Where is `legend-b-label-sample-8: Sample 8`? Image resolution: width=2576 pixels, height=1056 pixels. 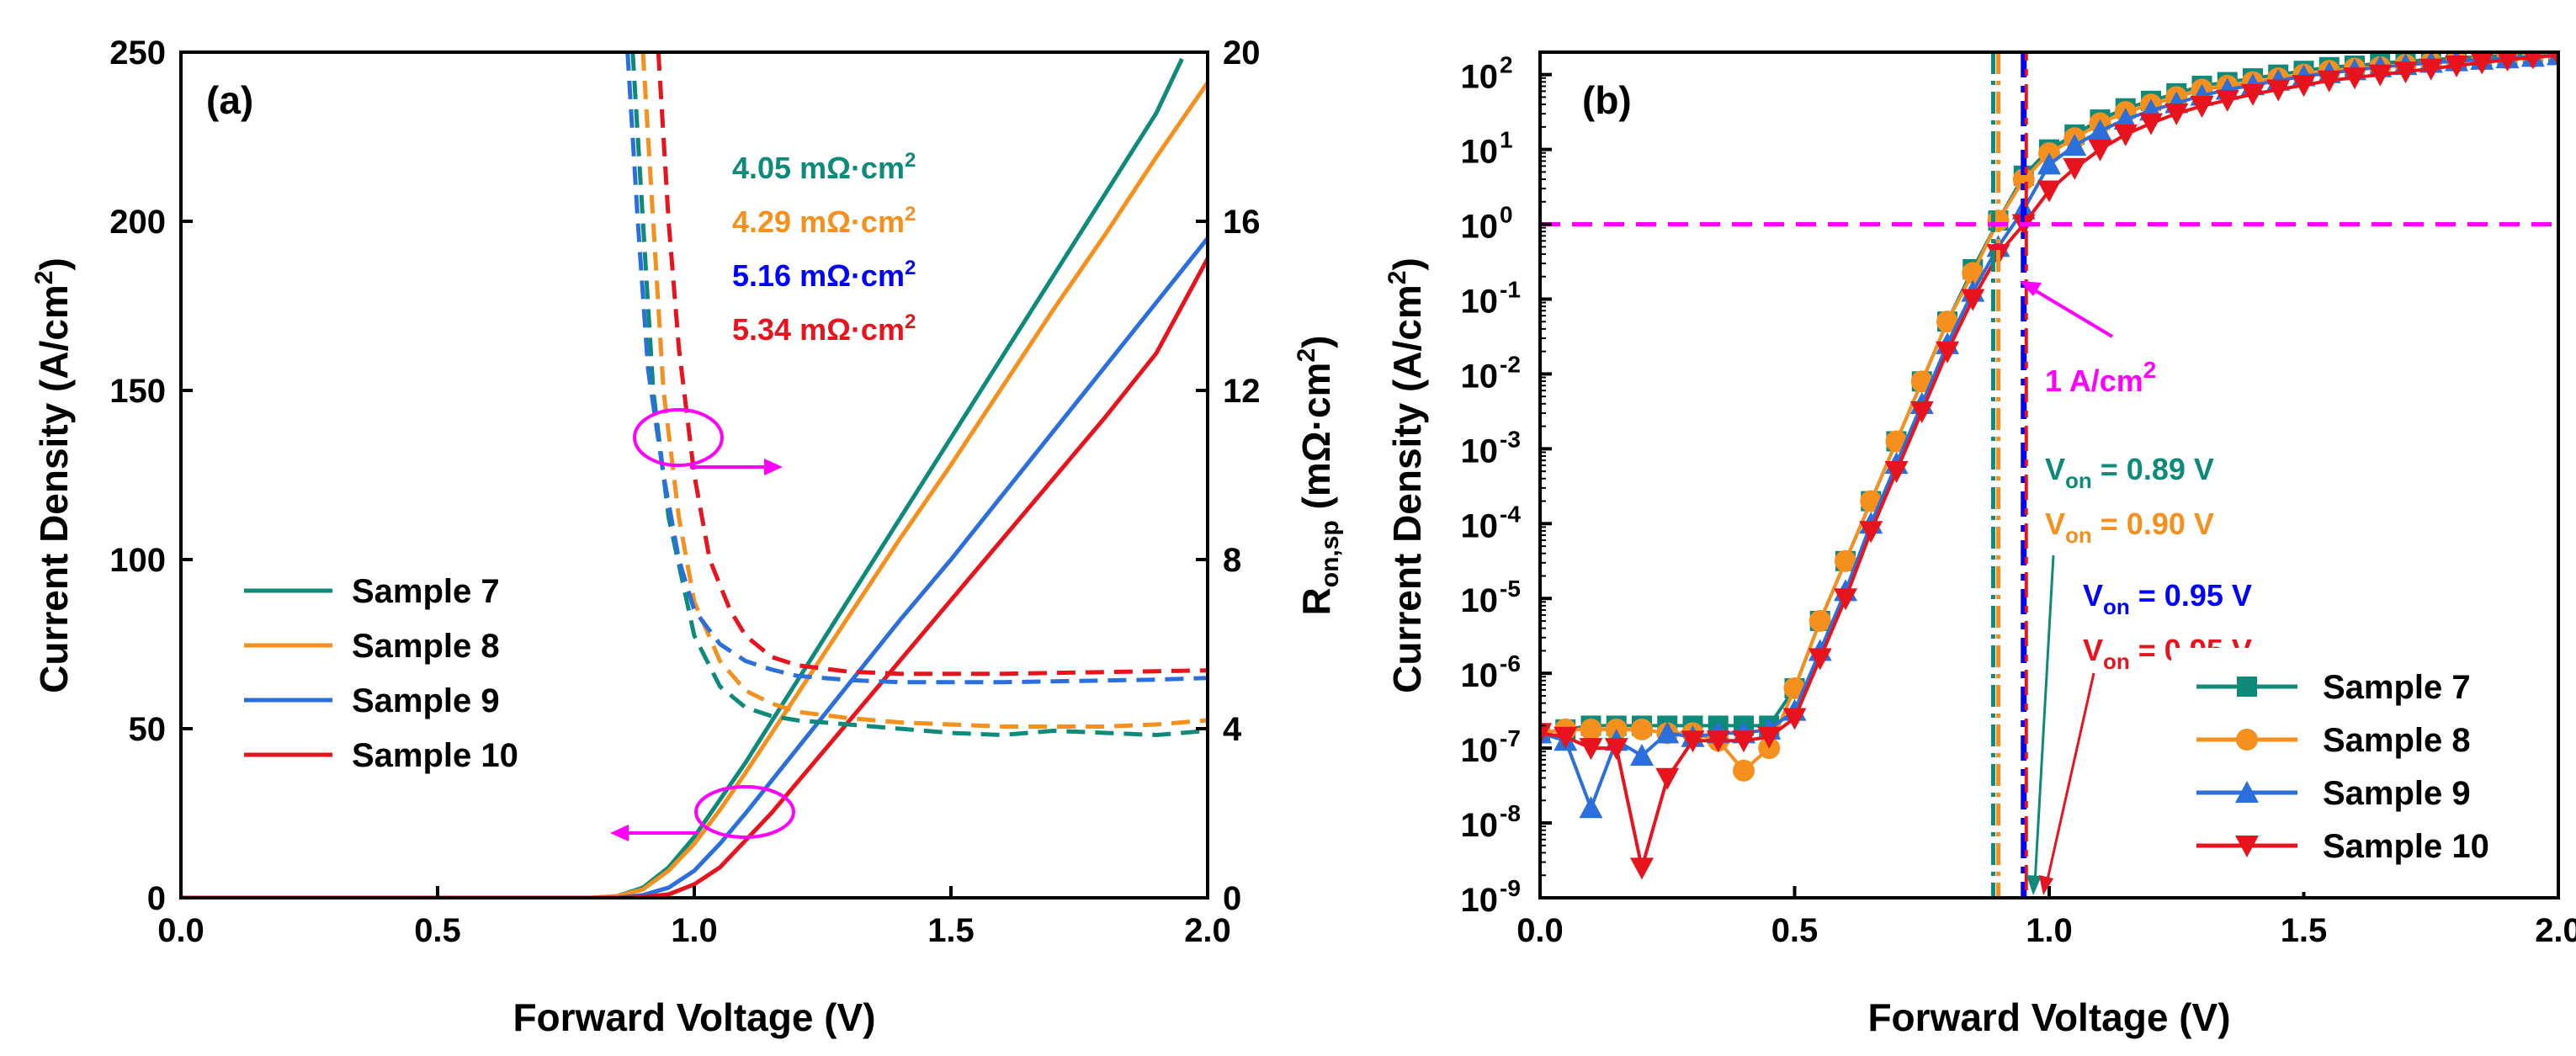 legend-b-label-sample-8: Sample 8 is located at coordinates (2397, 741).